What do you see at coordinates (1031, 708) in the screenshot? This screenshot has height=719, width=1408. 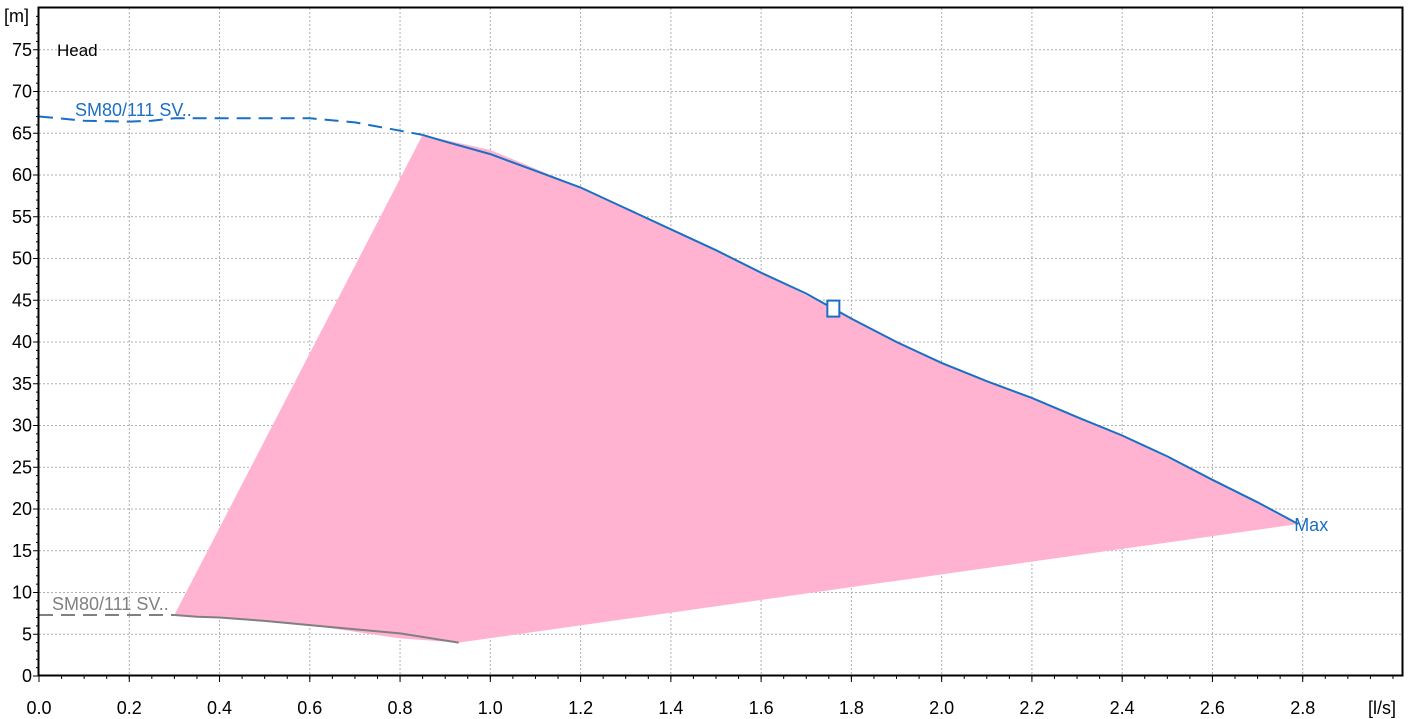 I see `x-tick-label: 2.2` at bounding box center [1031, 708].